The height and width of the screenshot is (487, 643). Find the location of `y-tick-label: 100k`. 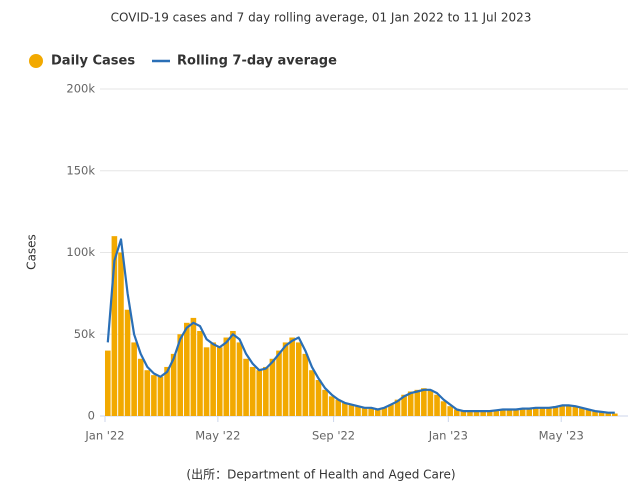

y-tick-label: 100k is located at coordinates (80, 252).